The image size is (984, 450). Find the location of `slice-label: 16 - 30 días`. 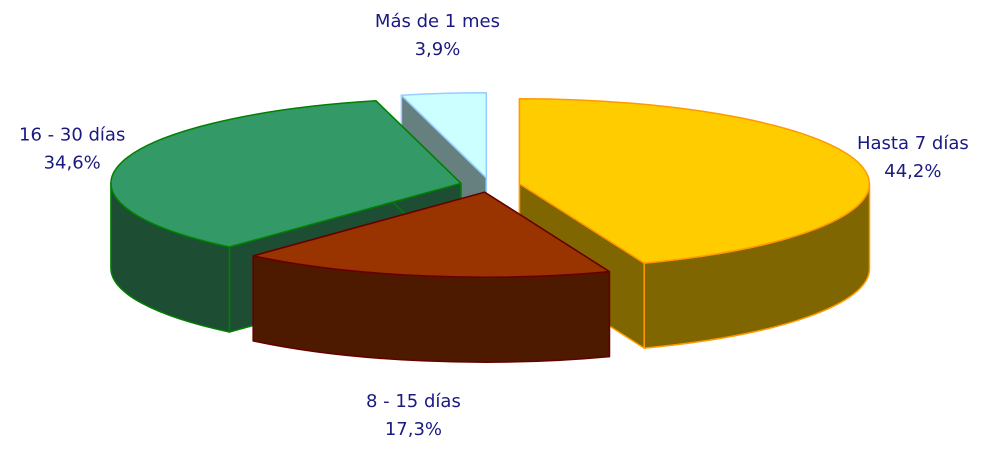

slice-label: 16 - 30 días is located at coordinates (72, 135).